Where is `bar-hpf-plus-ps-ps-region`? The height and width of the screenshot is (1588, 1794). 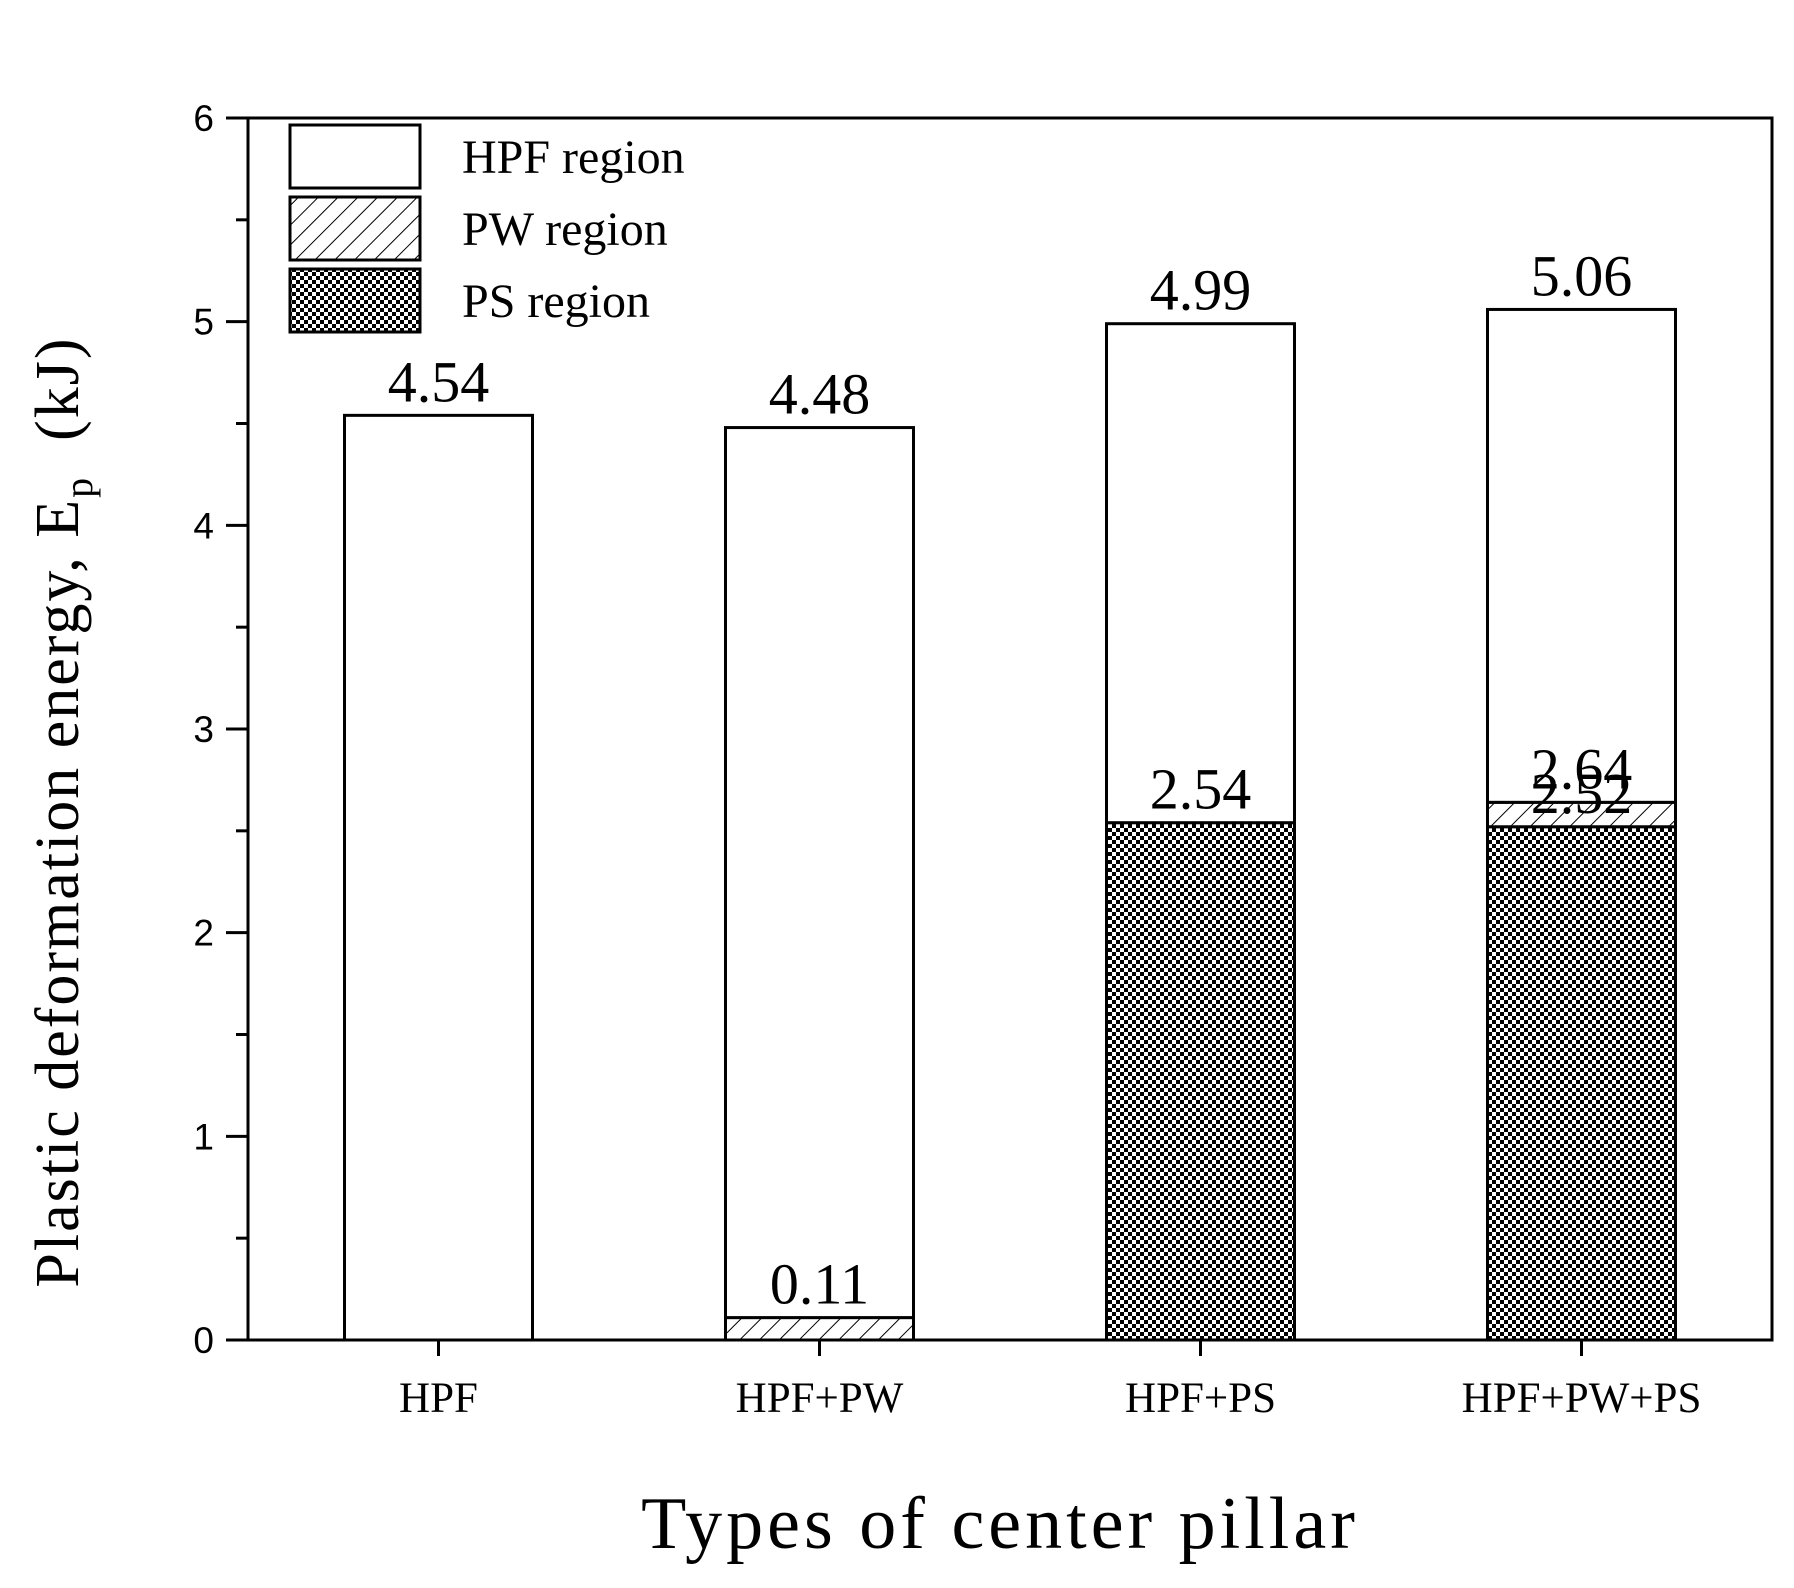
bar-hpf-plus-ps-ps-region is located at coordinates (1200, 1081).